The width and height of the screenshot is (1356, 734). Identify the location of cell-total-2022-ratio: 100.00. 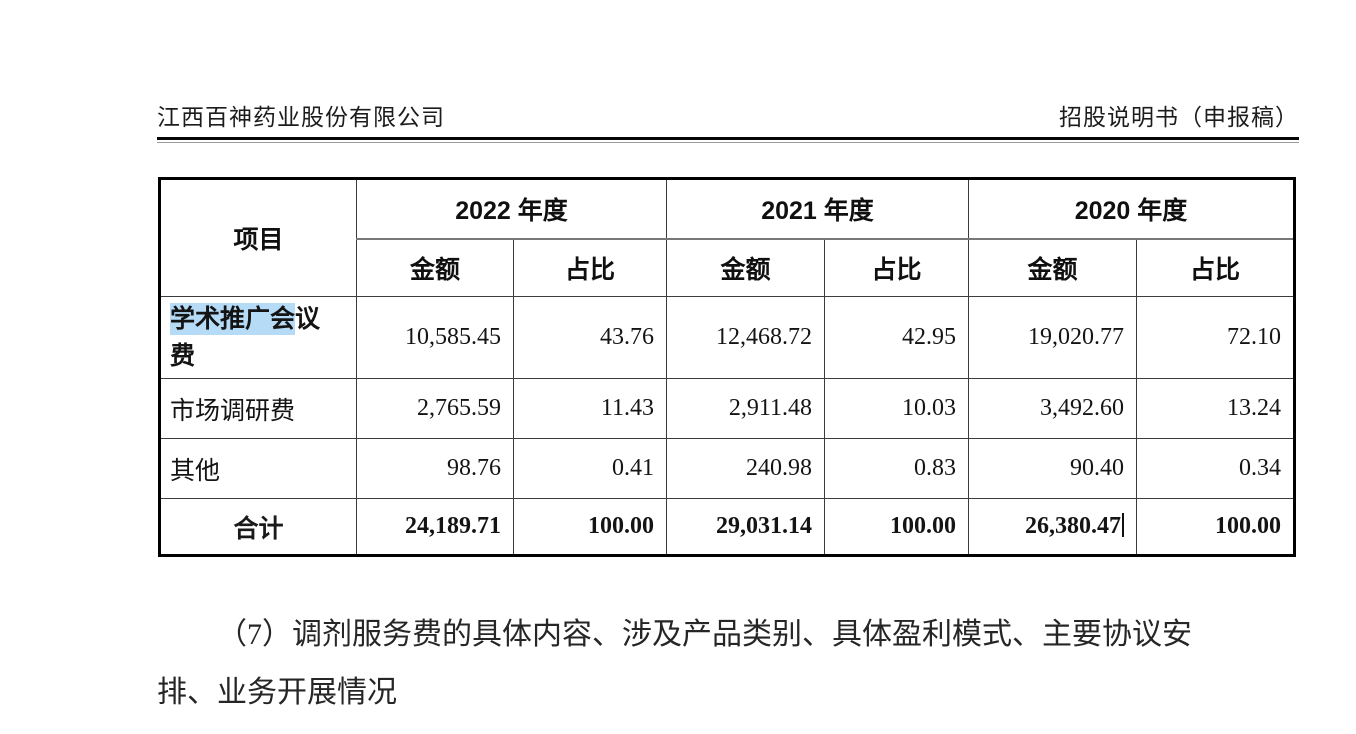
(590, 527).